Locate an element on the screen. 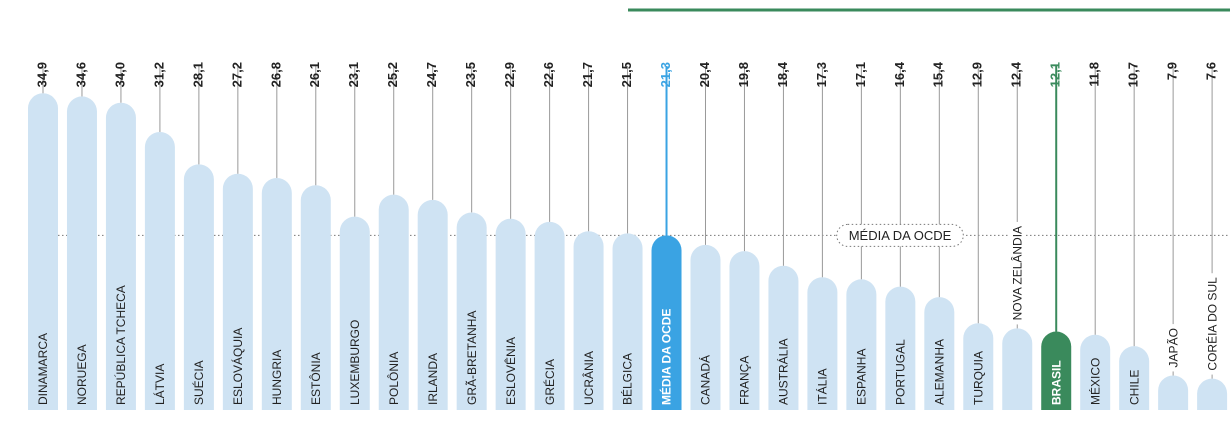 The width and height of the screenshot is (1230, 430). value-label: 23,5 is located at coordinates (470, 74).